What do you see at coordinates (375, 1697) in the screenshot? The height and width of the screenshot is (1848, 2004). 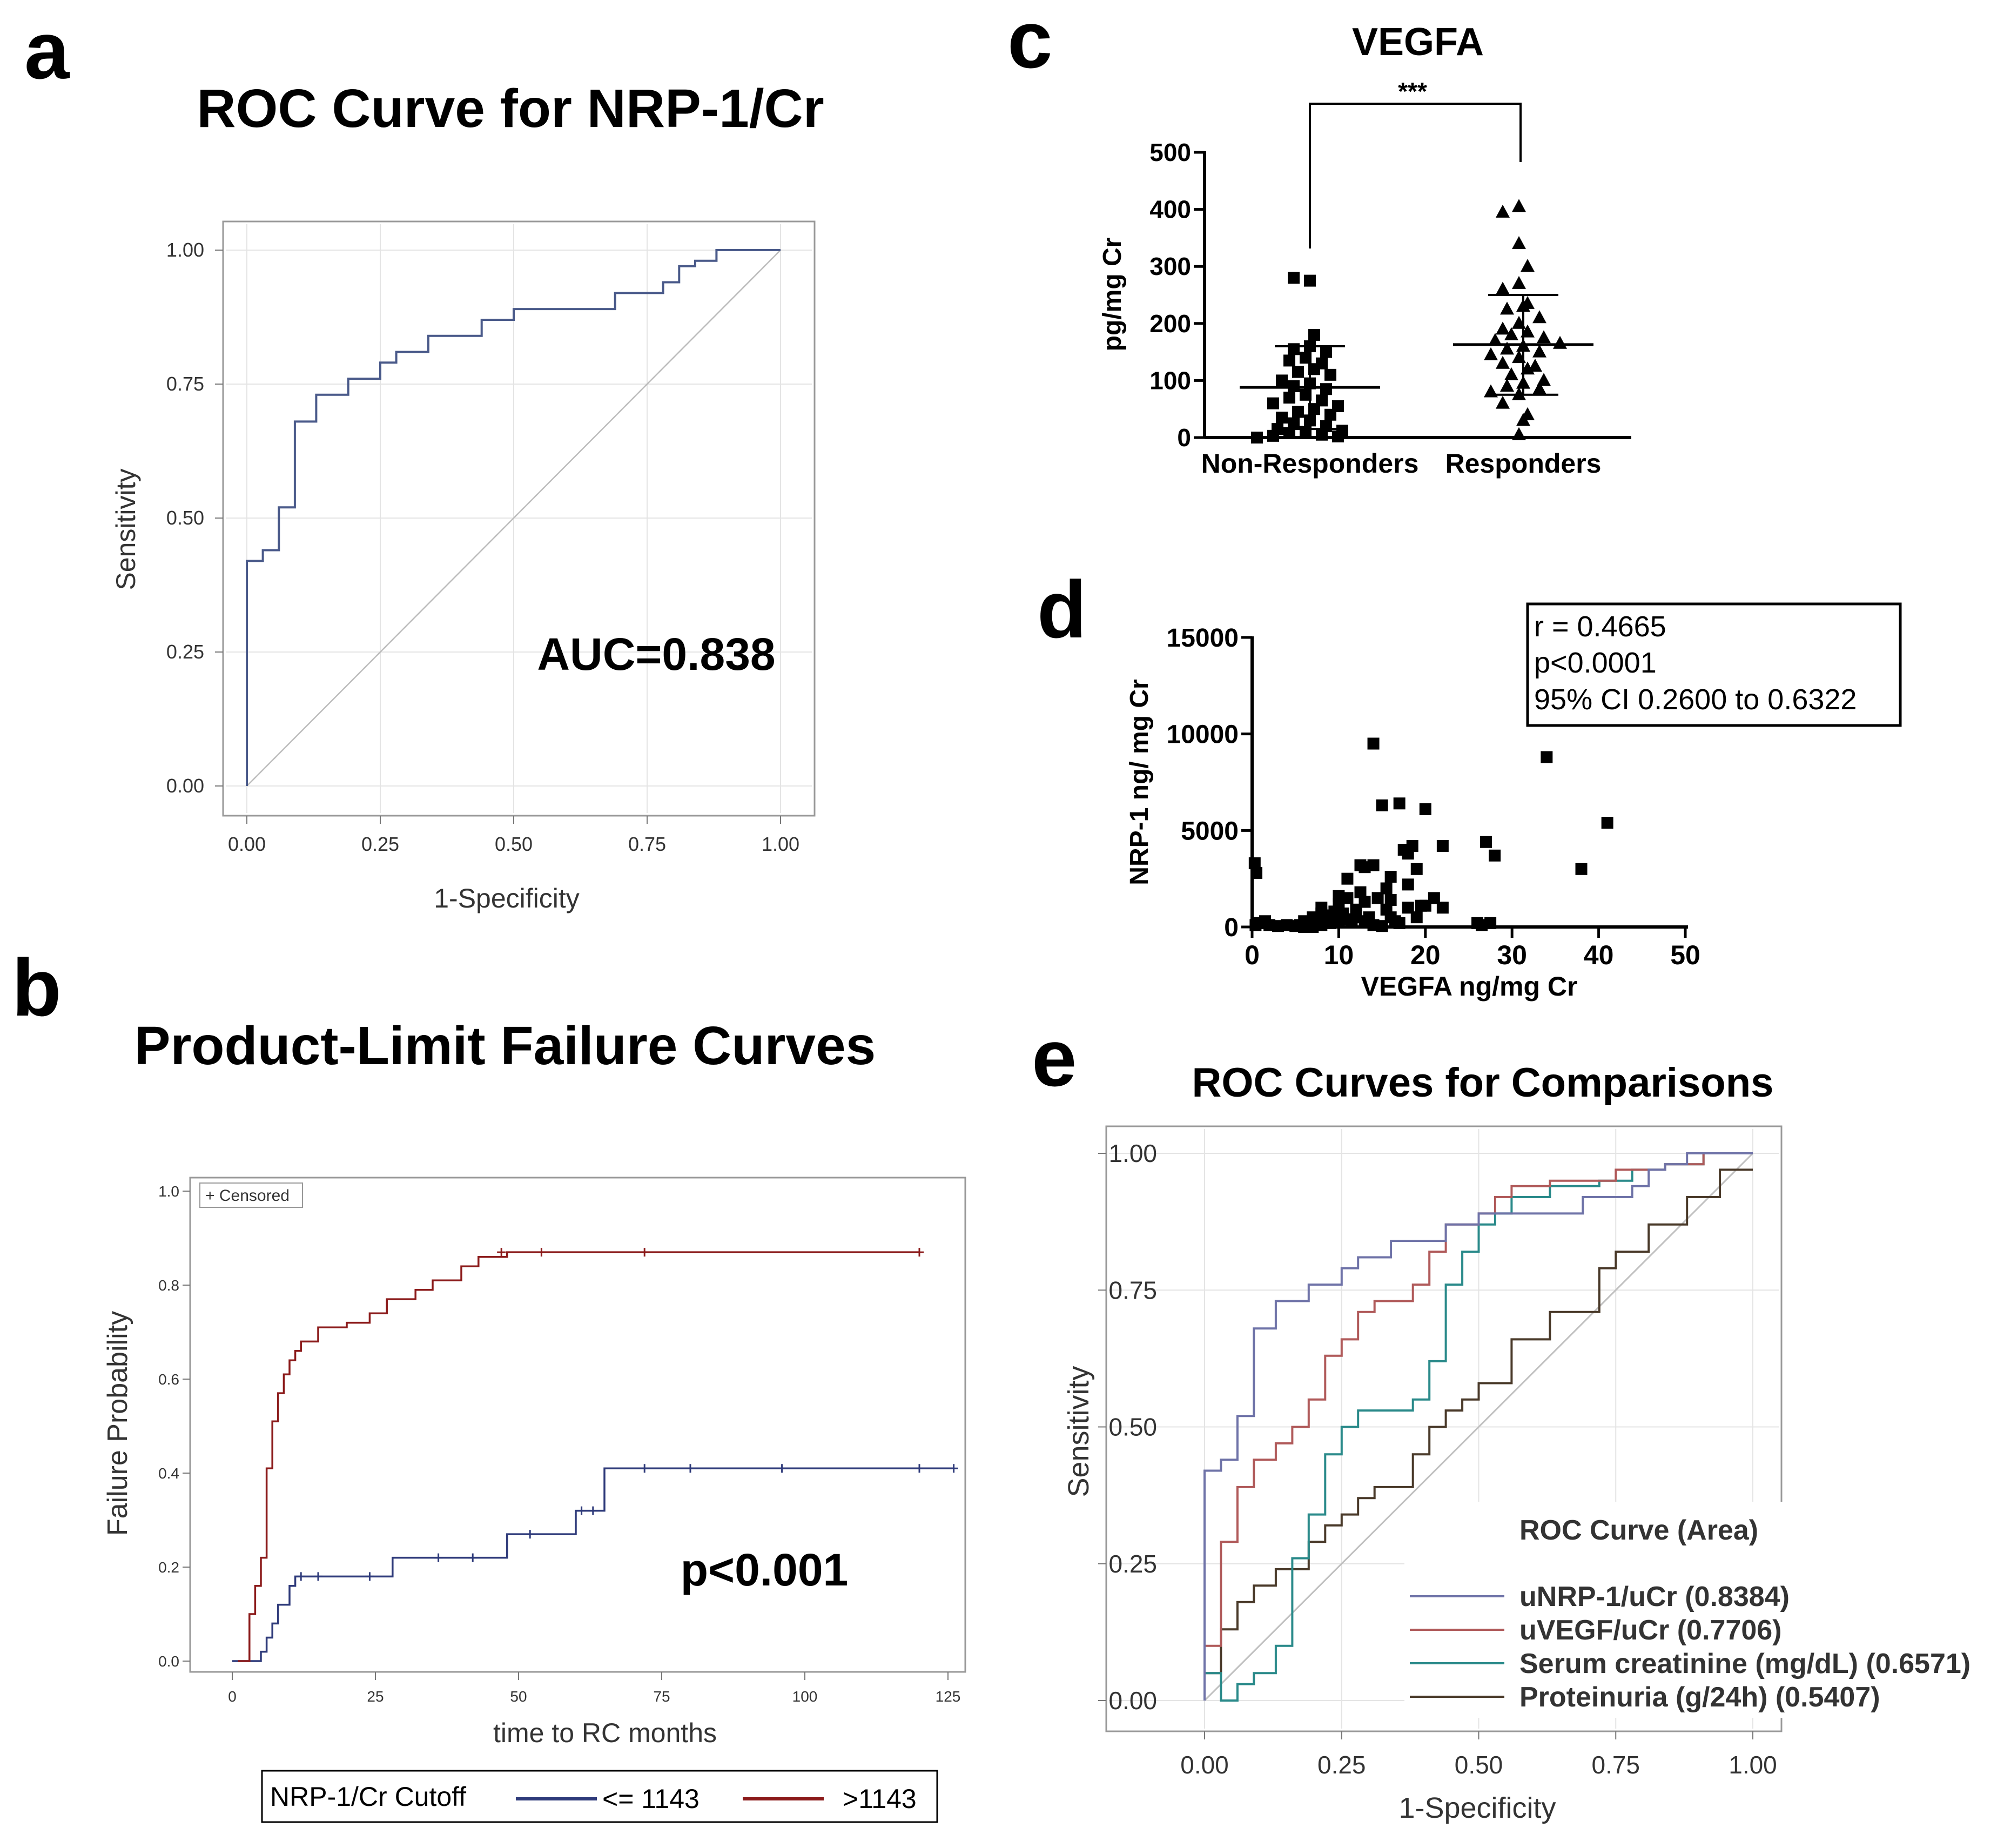 I see `panel-b-xtick-label: 25` at bounding box center [375, 1697].